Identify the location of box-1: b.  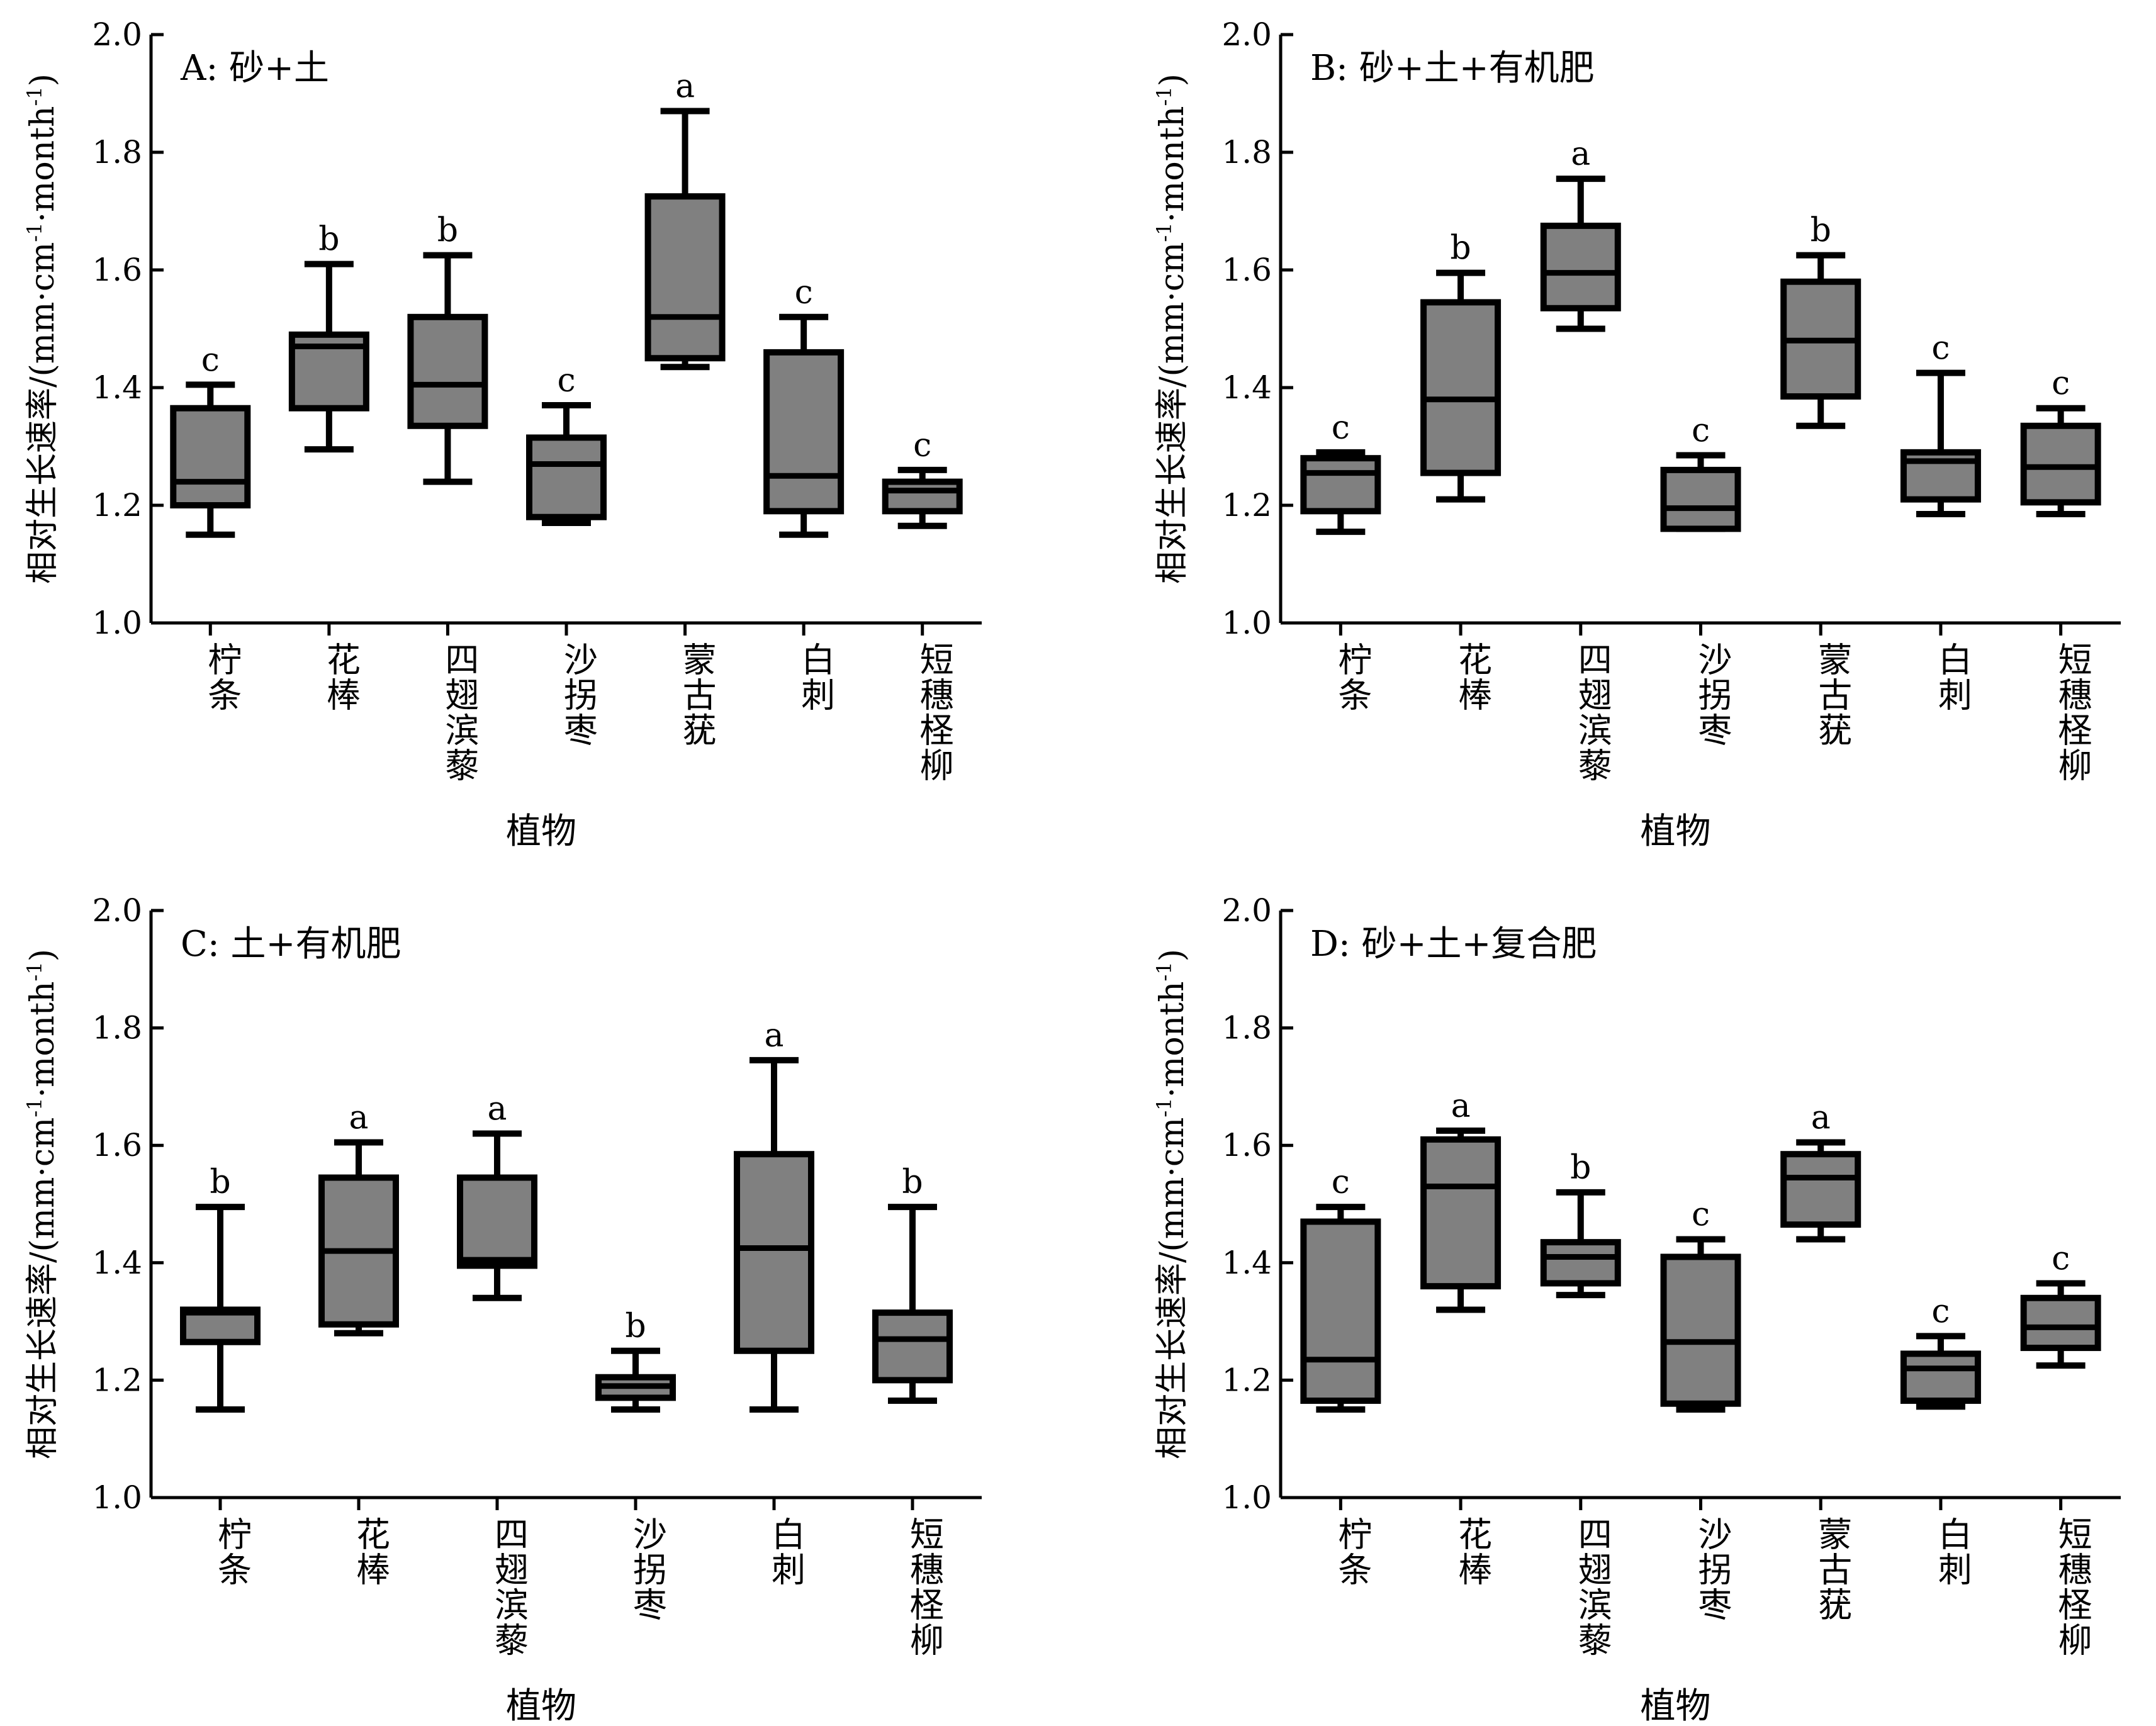
(328, 337).